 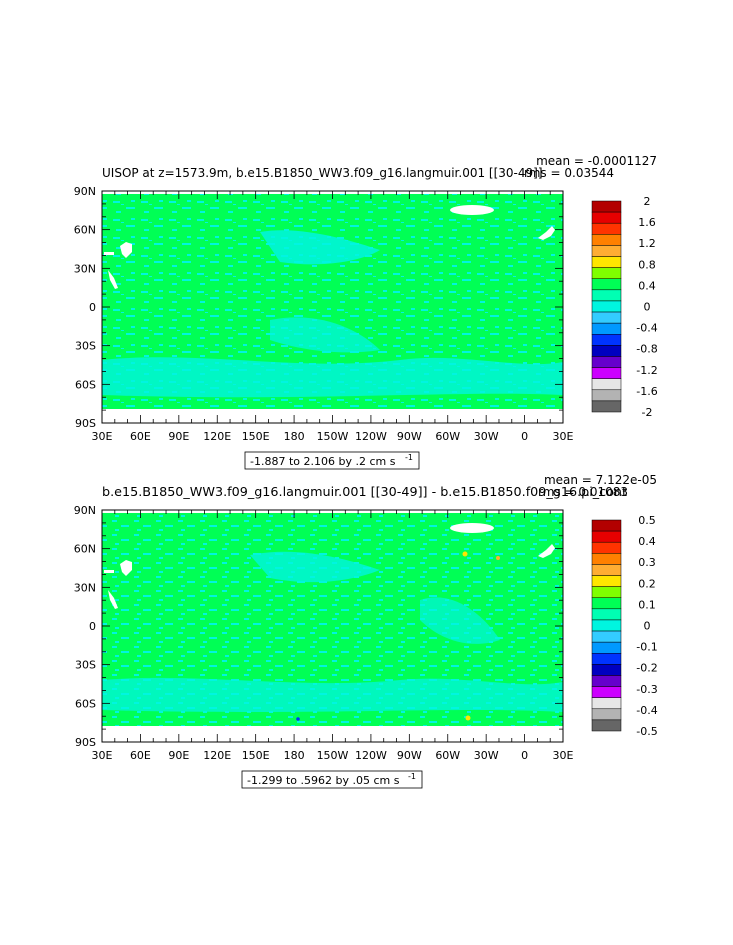 What do you see at coordinates (647, 222) in the screenshot?
I see `colorbar-label: 1.6` at bounding box center [647, 222].